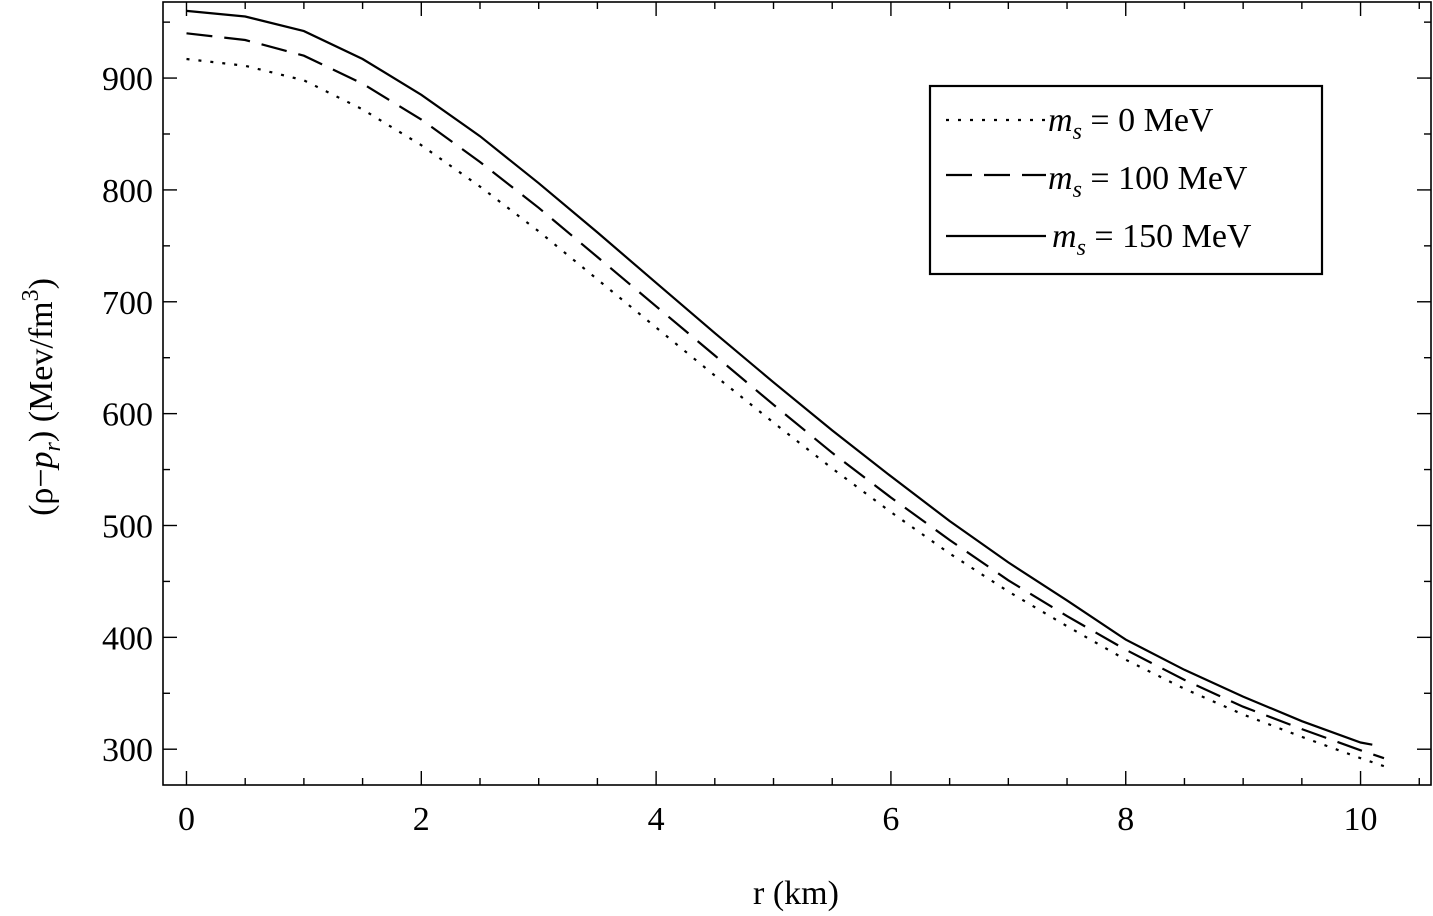 Image resolution: width=1433 pixels, height=916 pixels. What do you see at coordinates (127, 415) in the screenshot?
I see `y-tick-label: 600` at bounding box center [127, 415].